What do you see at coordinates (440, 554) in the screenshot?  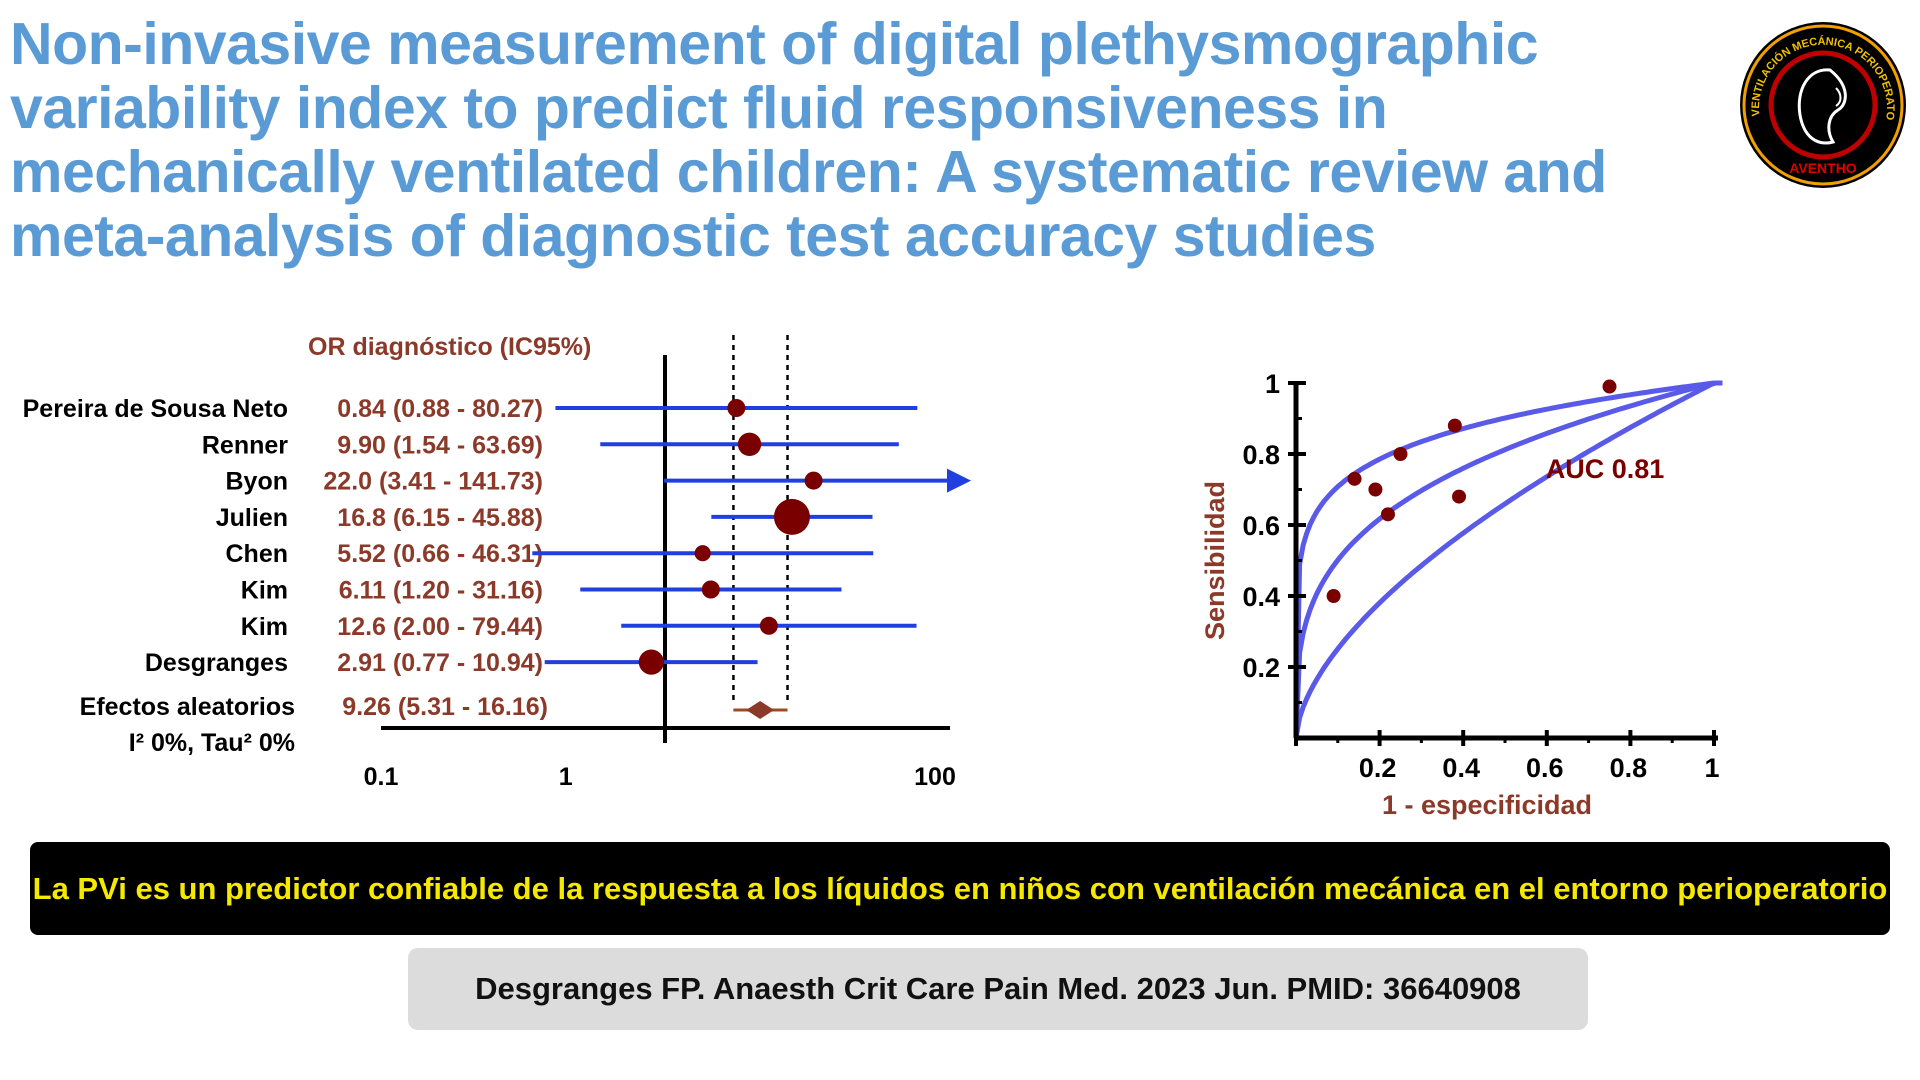 I see `study-or-label: 5.52 (0.66 - 46.31)` at bounding box center [440, 554].